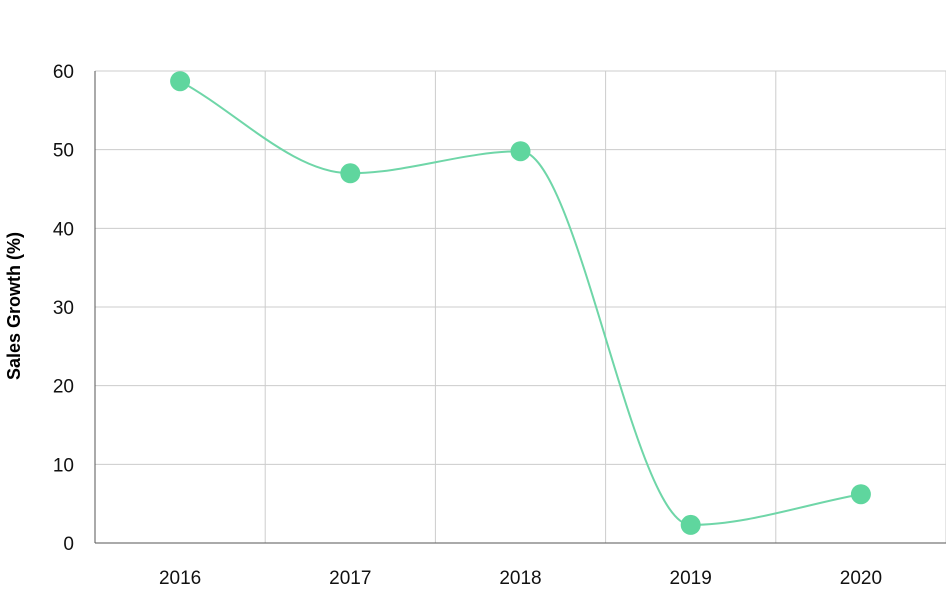  I want to click on y-tick-label: 10, so click(63, 465).